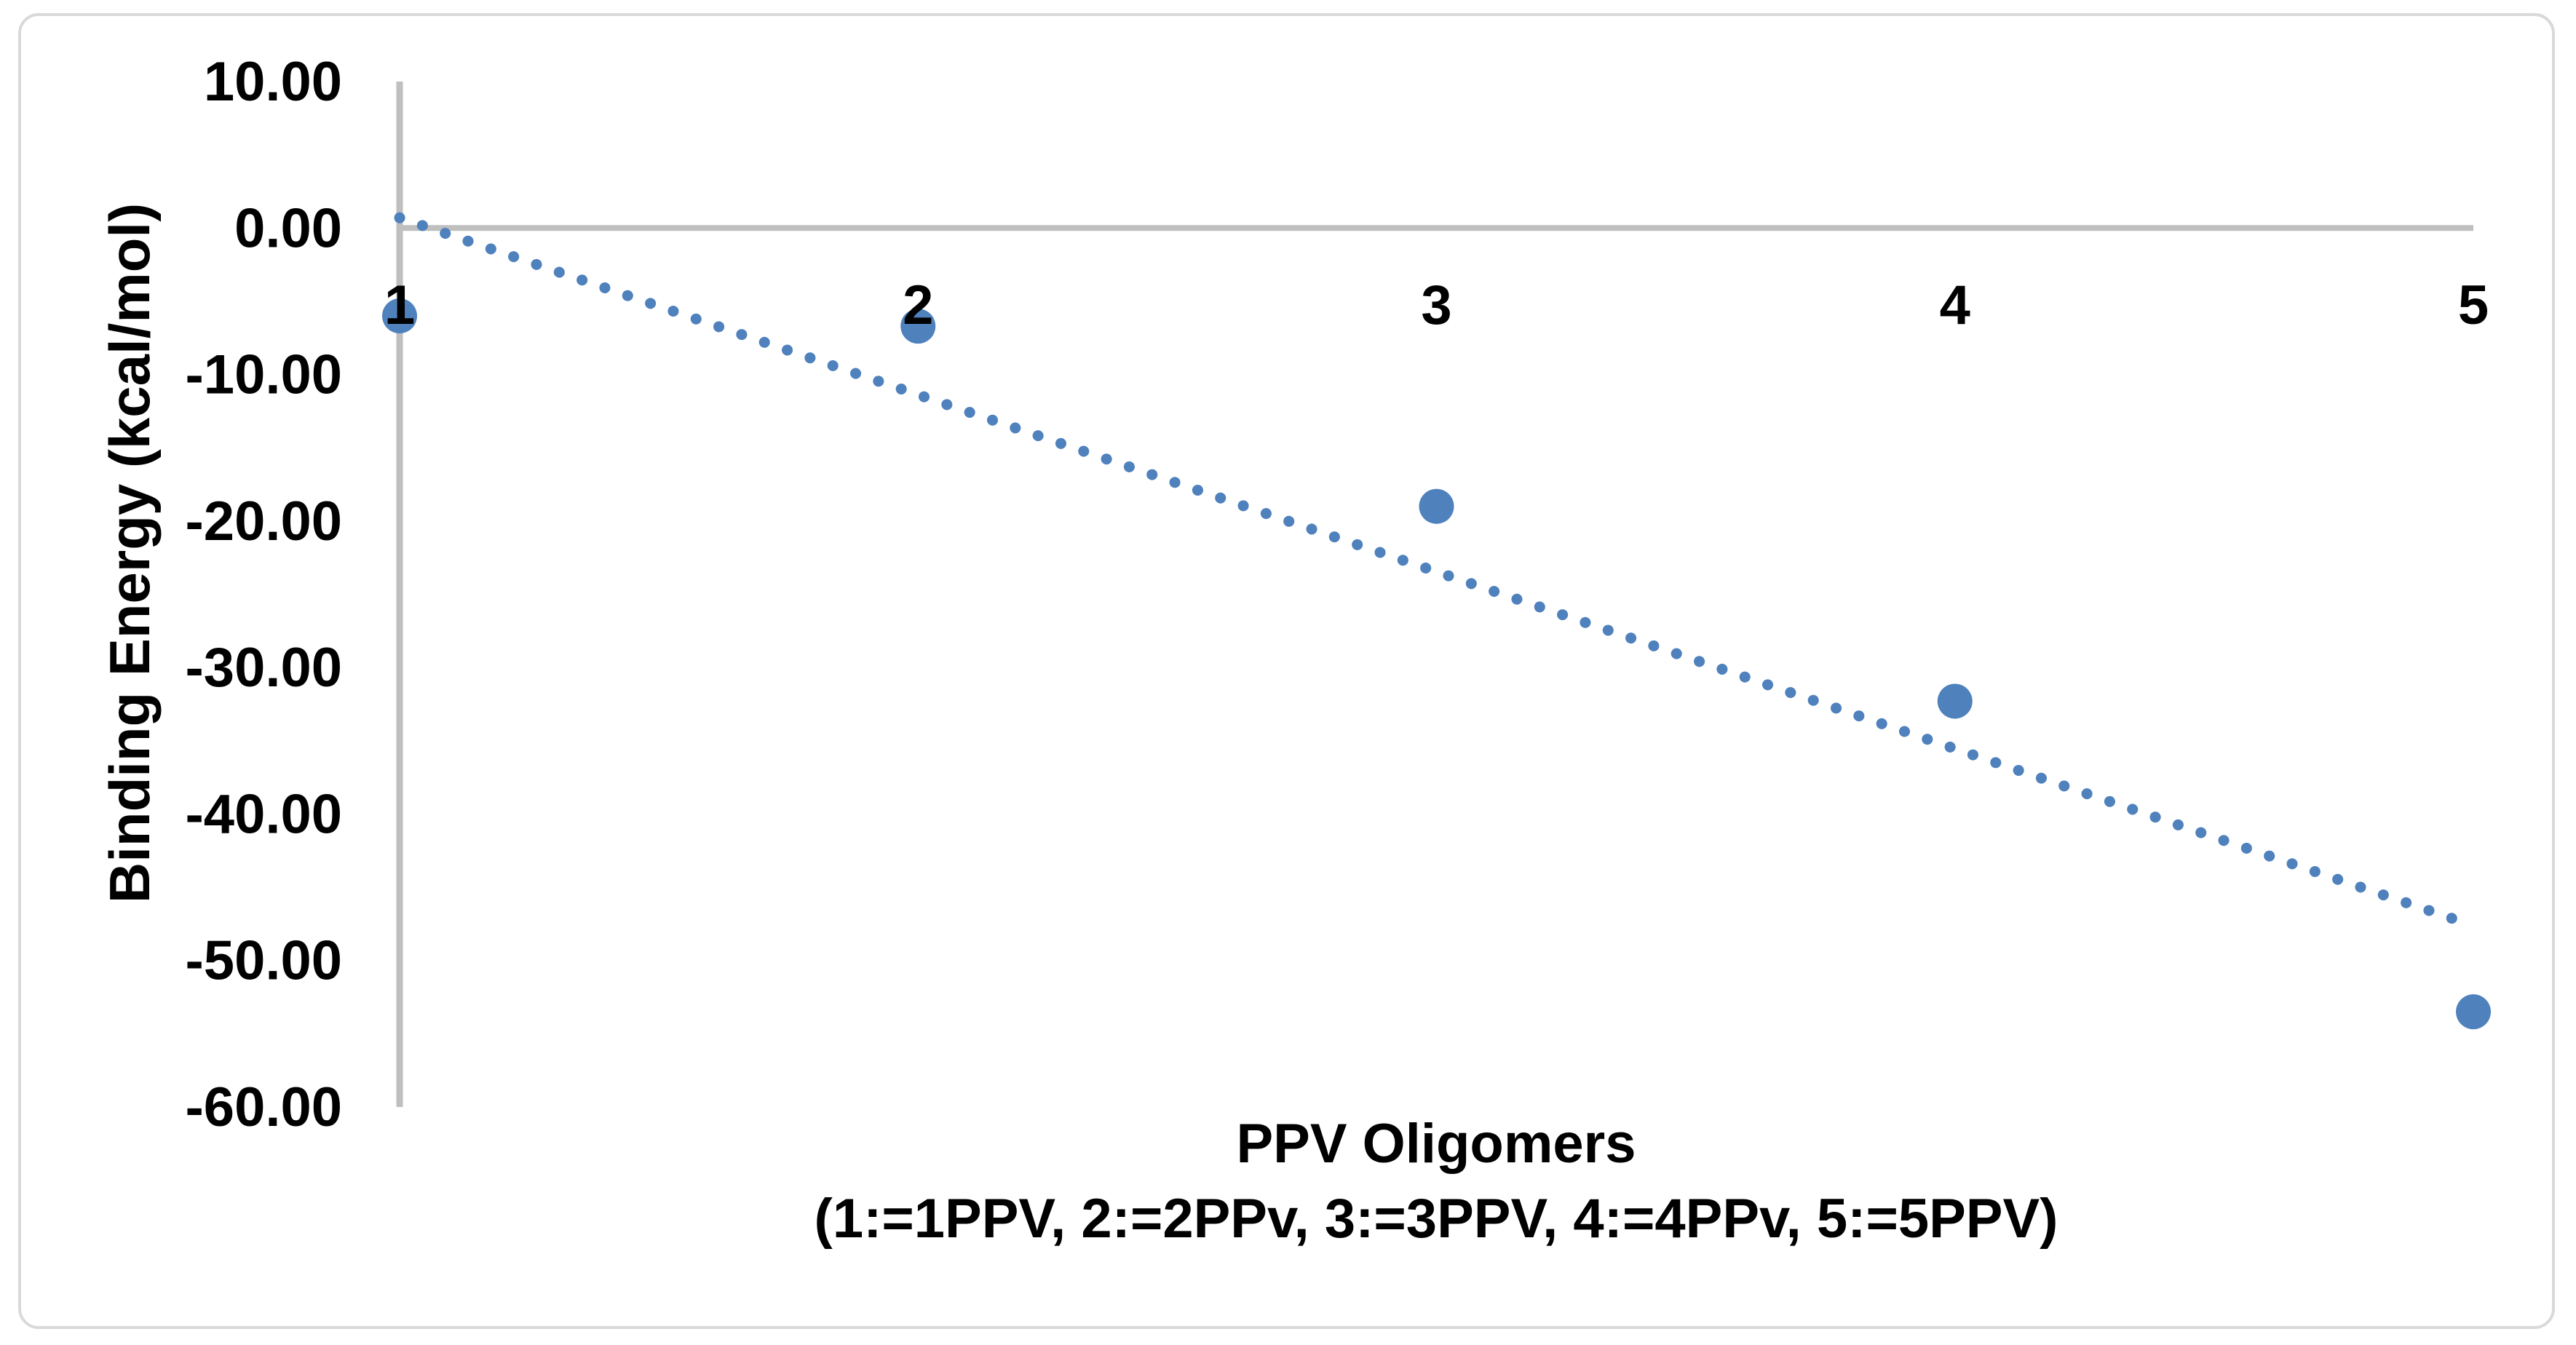 The height and width of the screenshot is (1345, 2576). What do you see at coordinates (264, 814) in the screenshot?
I see `y-tick-label: -40.00` at bounding box center [264, 814].